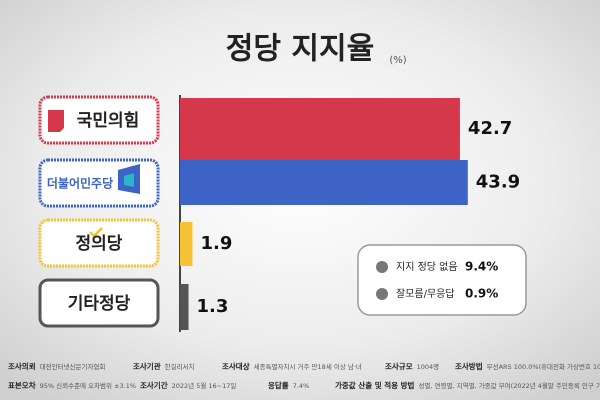 The image size is (600, 404). I want to click on footer-text: 조사기관 한길리서치, so click(164, 366).